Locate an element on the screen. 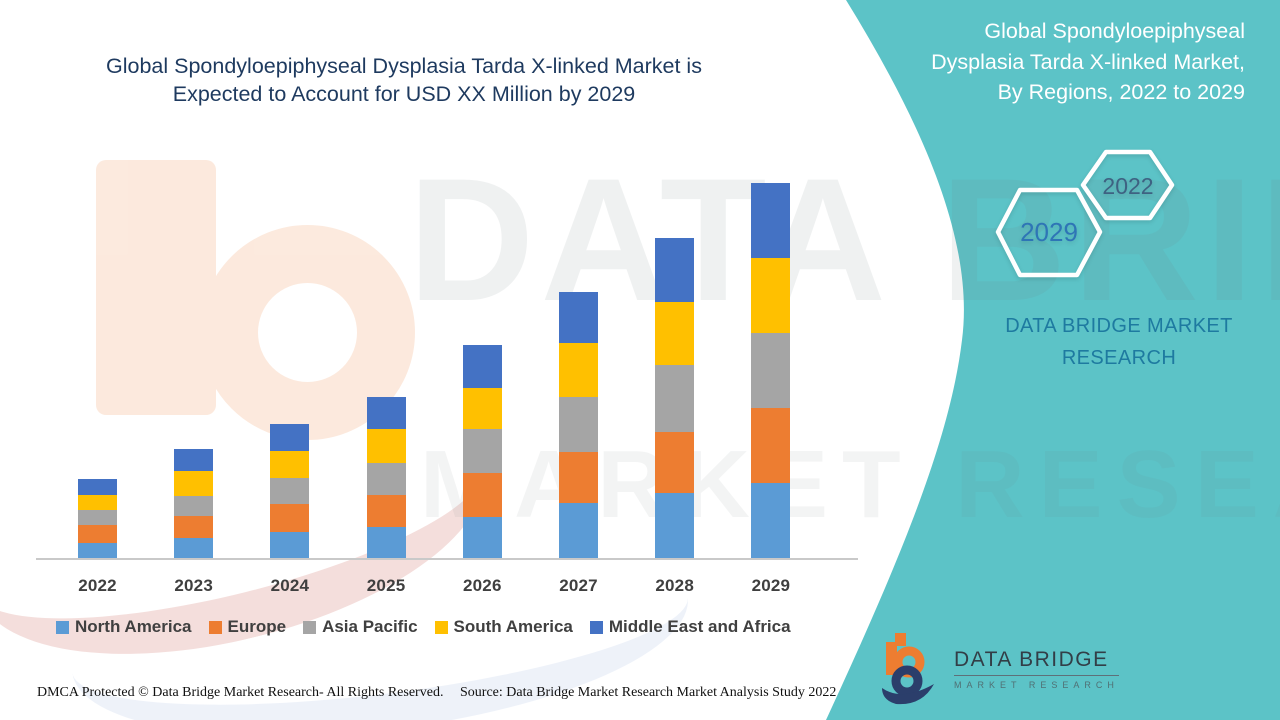 The image size is (1280, 720). x-axis-label-2024: 2024 is located at coordinates (290, 585).